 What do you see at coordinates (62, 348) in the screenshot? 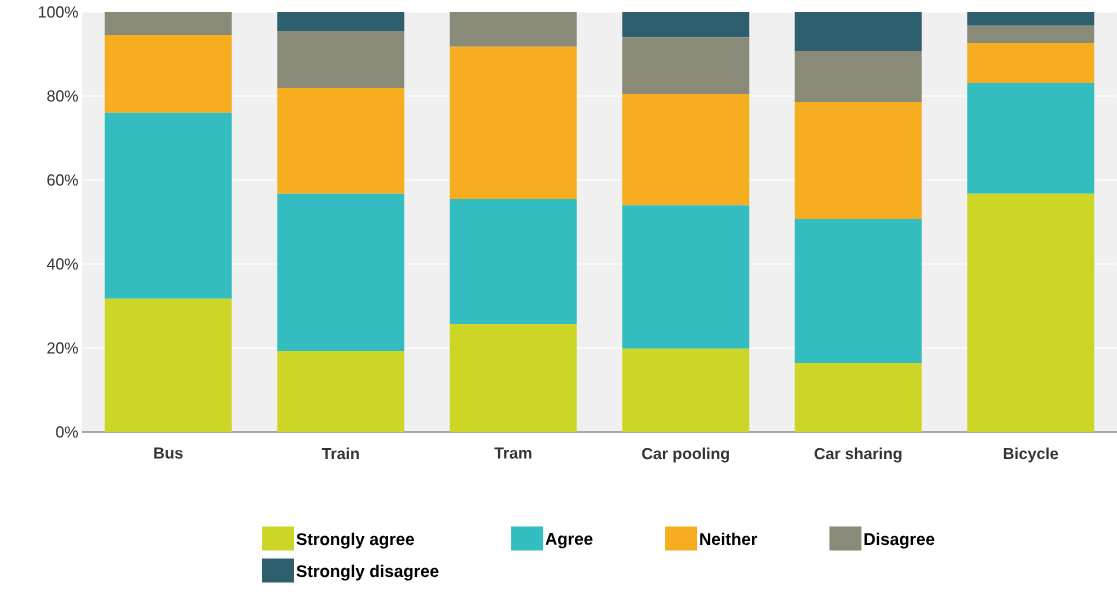
I see `y-tick-label: 20%` at bounding box center [62, 348].